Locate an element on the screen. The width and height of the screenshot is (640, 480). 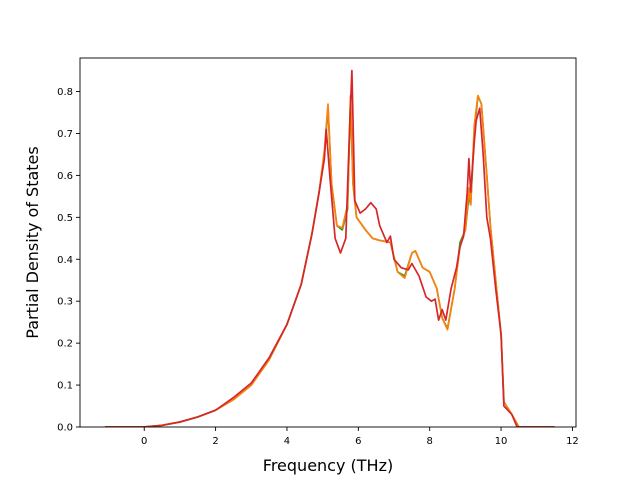
y-tick-label: 0.7 is located at coordinates (65, 134).